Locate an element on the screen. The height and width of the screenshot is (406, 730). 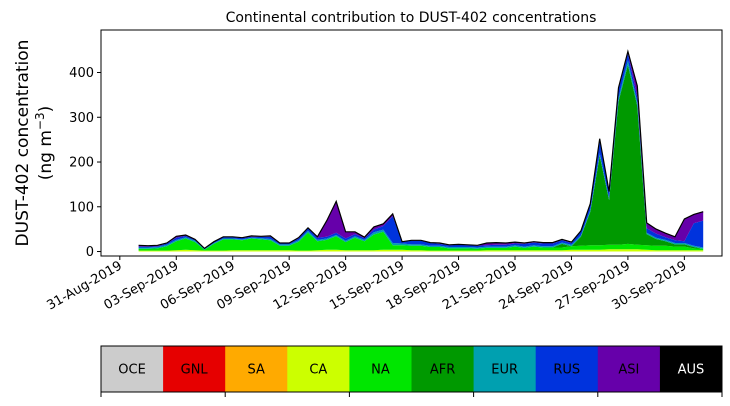
legend-swatch-eur is located at coordinates (505, 369).